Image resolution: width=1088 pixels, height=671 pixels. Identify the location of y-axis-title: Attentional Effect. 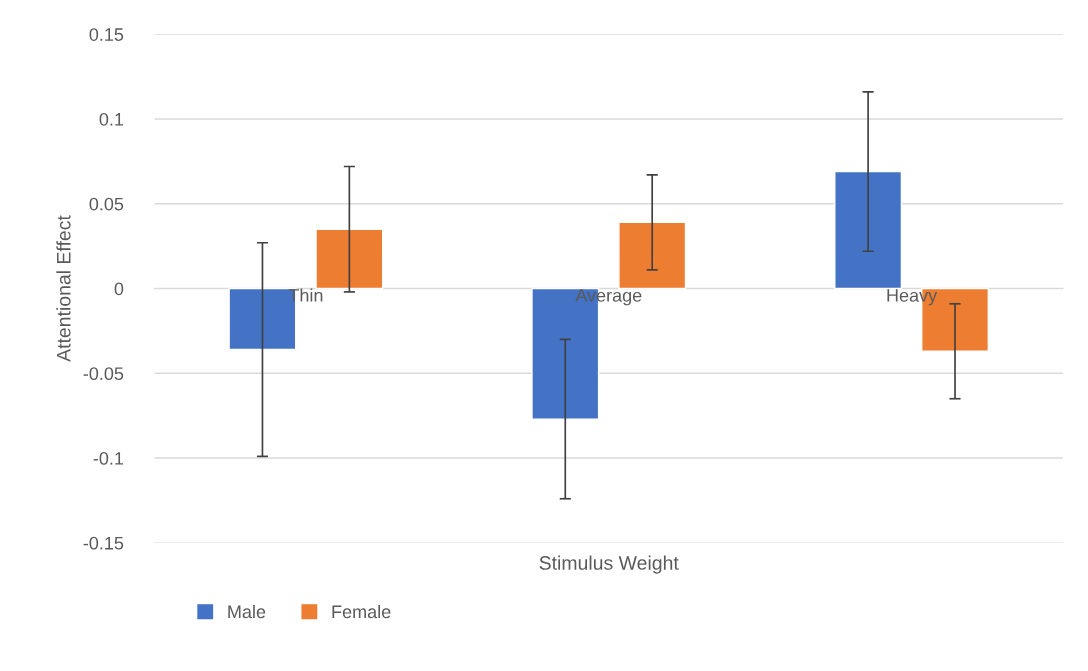
(63, 288).